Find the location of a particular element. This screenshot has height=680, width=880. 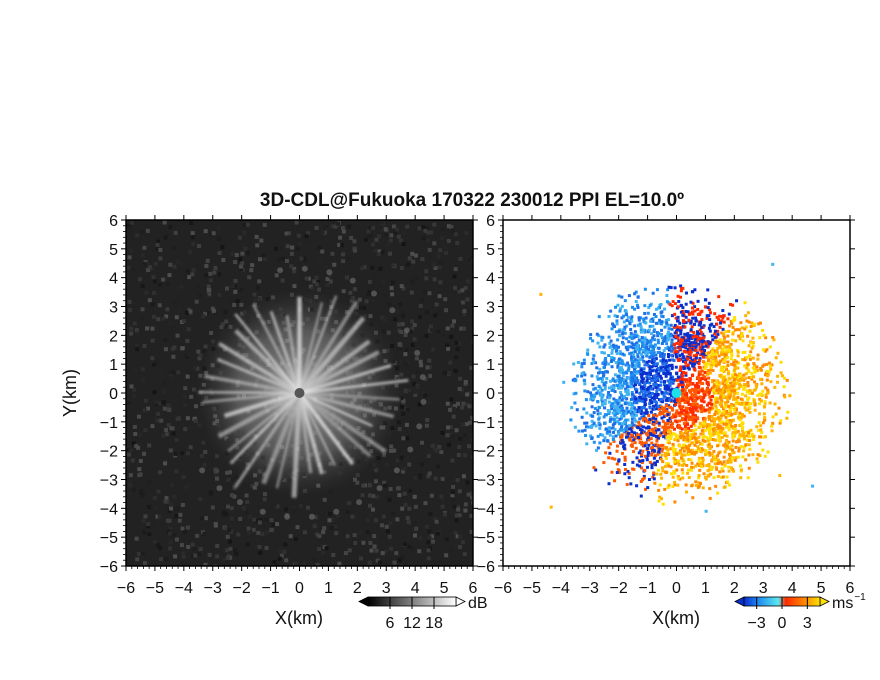

y-tick-label: −1 is located at coordinates (486, 423).